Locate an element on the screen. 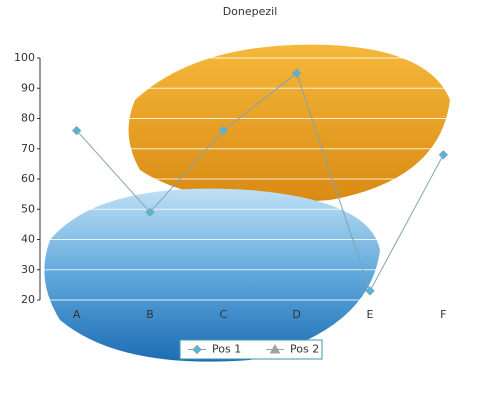  chart-title: Donepezil is located at coordinates (250, 11).